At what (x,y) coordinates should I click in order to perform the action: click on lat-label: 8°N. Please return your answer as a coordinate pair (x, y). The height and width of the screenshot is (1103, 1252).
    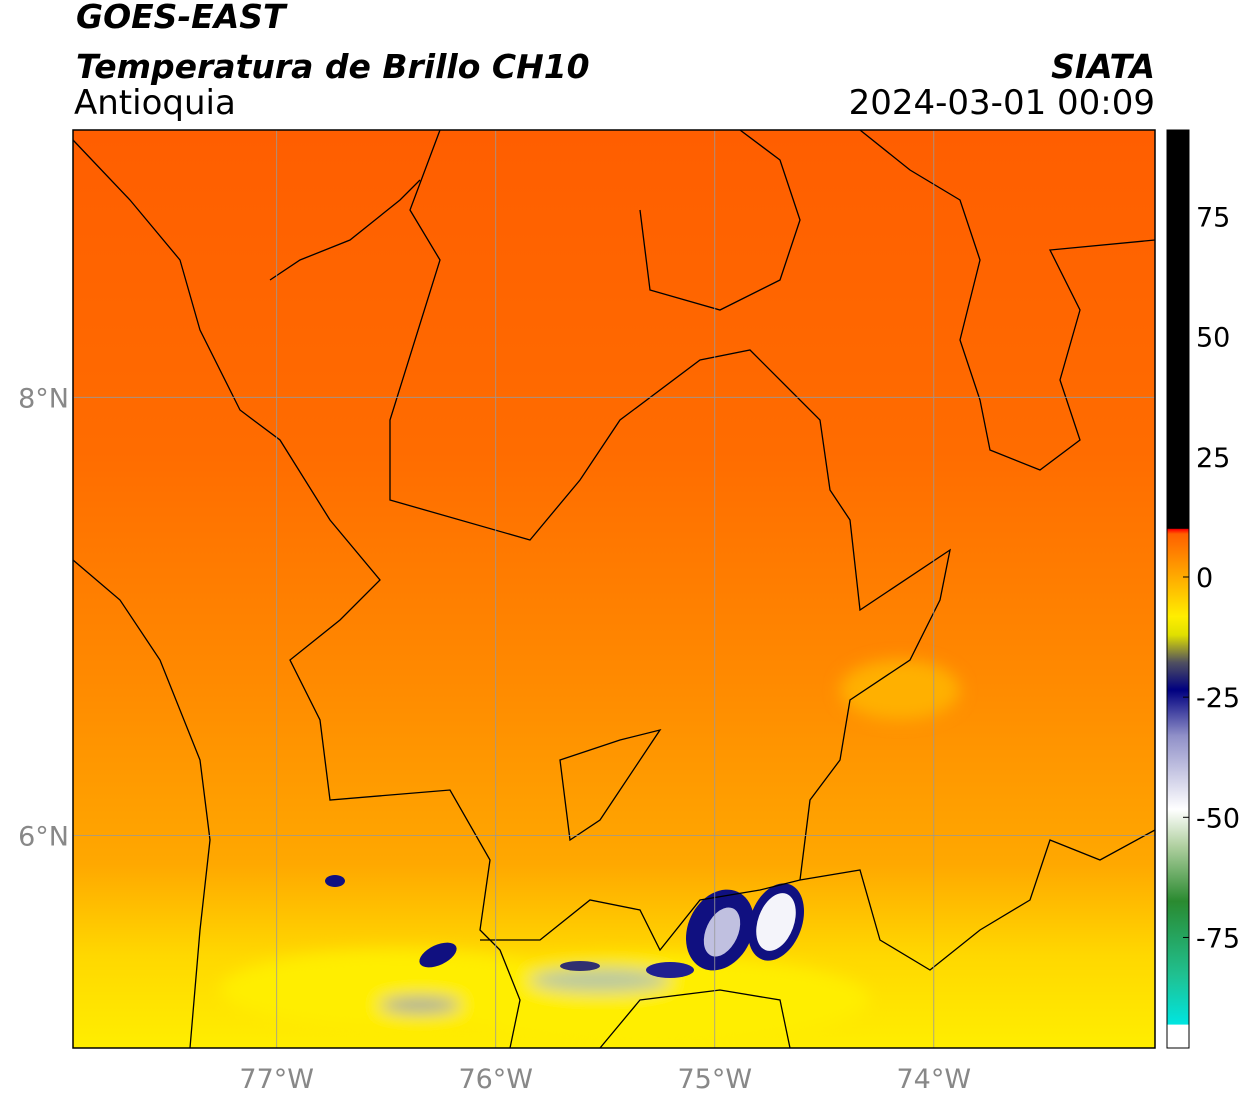
    Looking at the image, I should click on (43, 398).